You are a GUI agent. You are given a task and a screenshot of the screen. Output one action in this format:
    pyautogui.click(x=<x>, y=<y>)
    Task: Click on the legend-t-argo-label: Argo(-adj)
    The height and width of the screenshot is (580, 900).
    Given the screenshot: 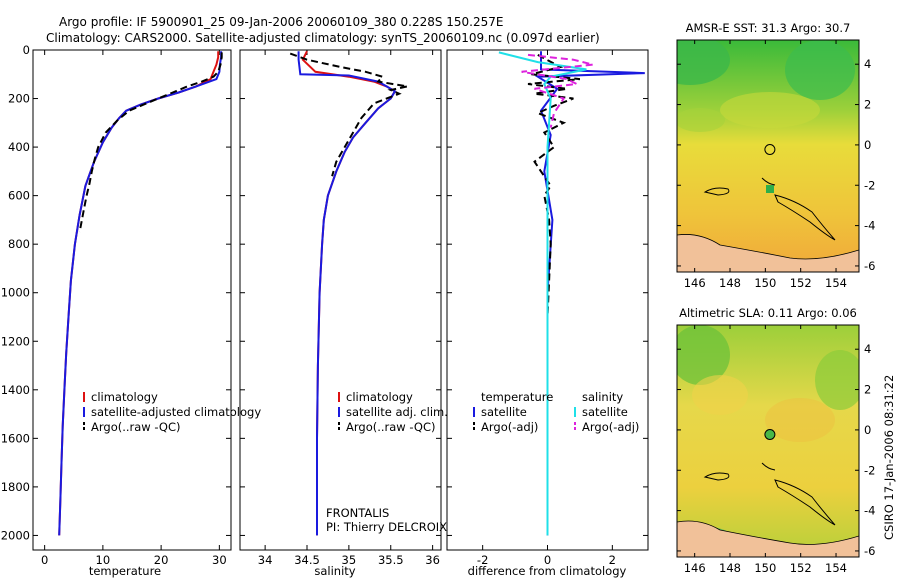 What is the action you would take?
    pyautogui.click(x=509, y=427)
    